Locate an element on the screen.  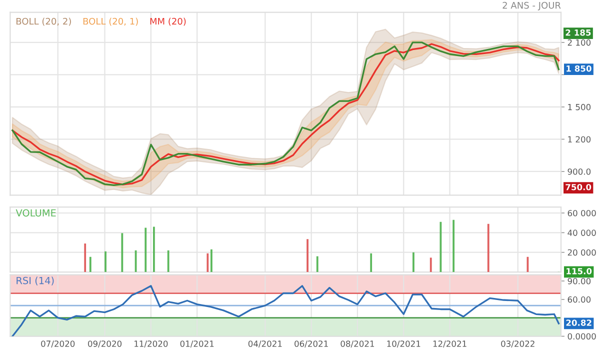
x-tick-label: 11/2020 is located at coordinates (151, 344).